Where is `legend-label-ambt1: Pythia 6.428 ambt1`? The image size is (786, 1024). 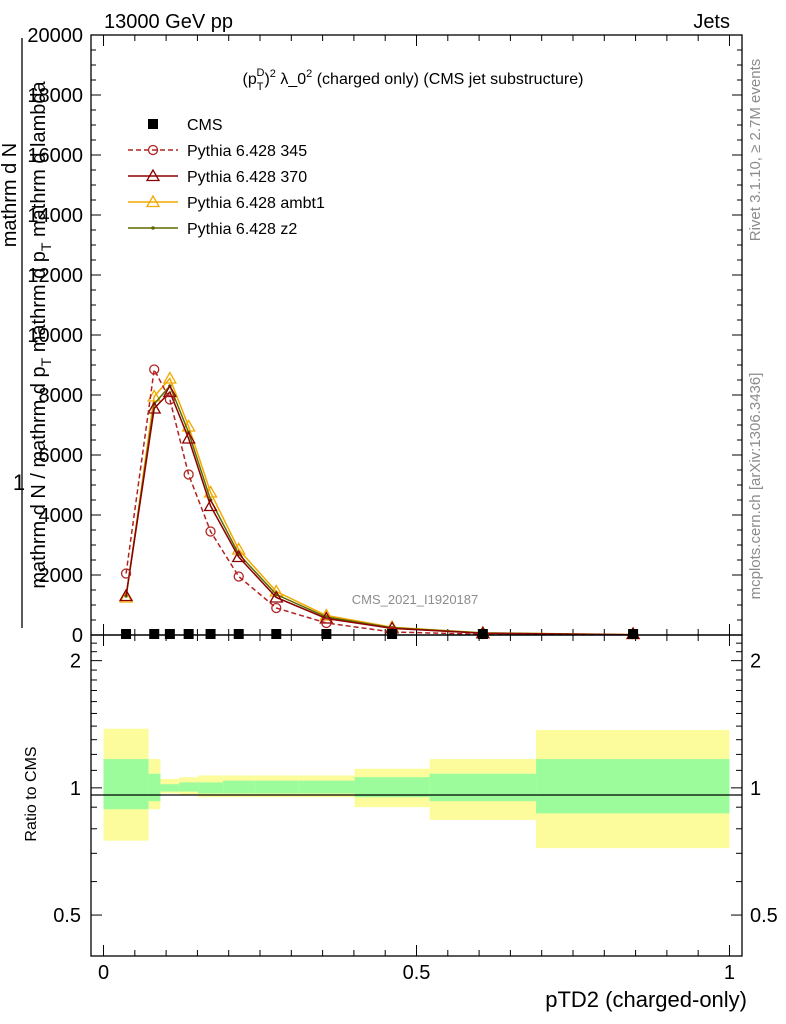
legend-label-ambt1: Pythia 6.428 ambt1 is located at coordinates (256, 203).